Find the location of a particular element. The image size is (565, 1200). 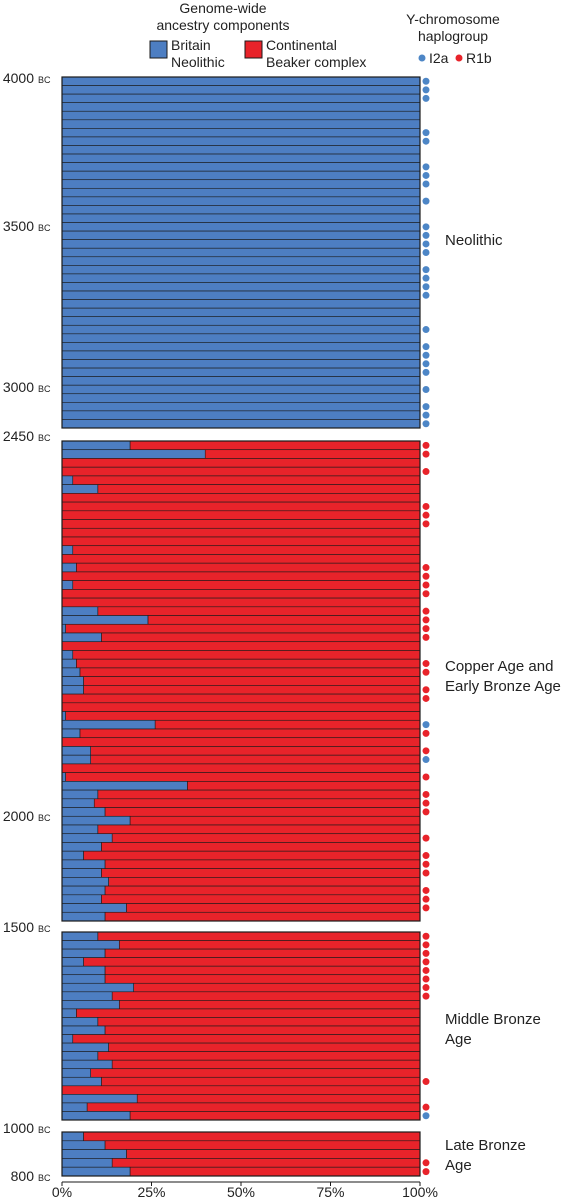

r1b-legend-label: R1b is located at coordinates (479, 58).